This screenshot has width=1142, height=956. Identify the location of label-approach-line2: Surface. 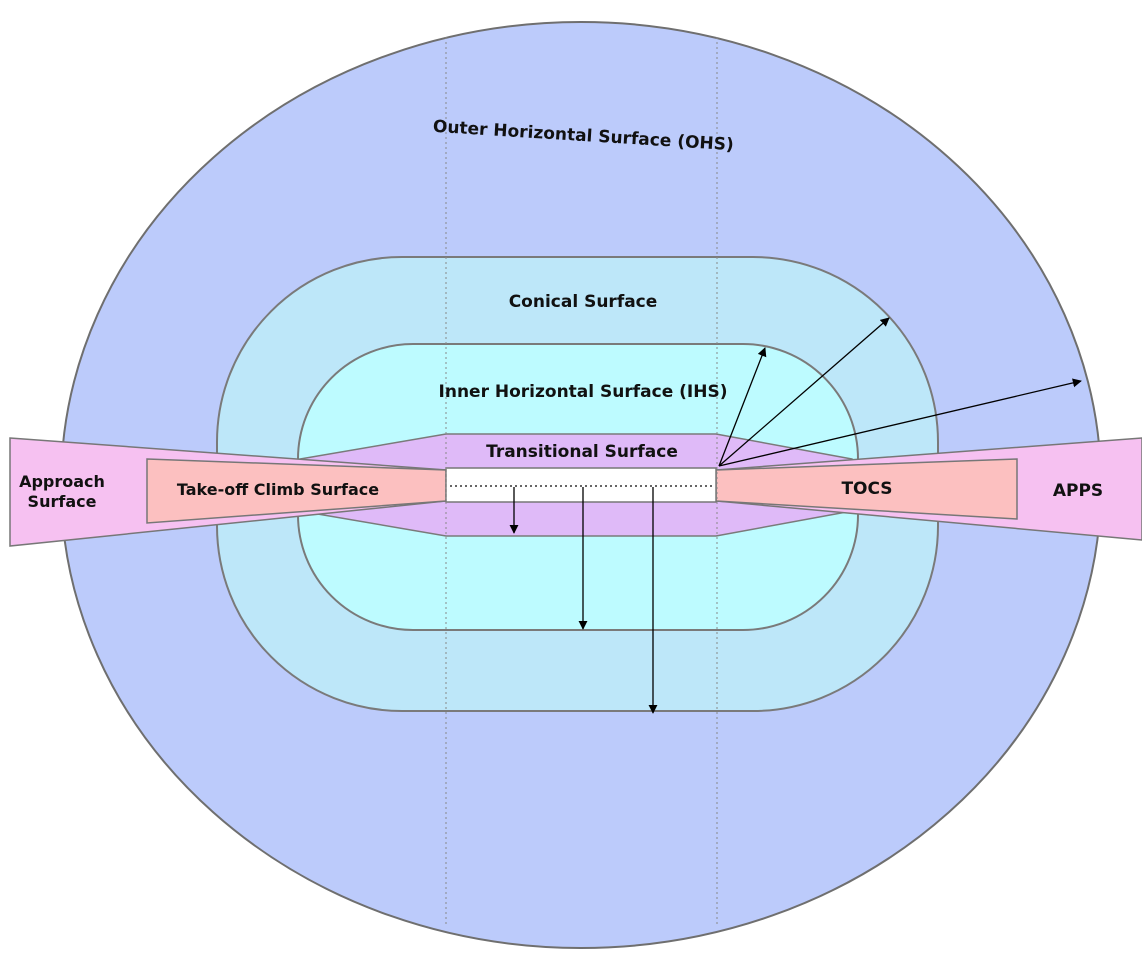
(62, 501).